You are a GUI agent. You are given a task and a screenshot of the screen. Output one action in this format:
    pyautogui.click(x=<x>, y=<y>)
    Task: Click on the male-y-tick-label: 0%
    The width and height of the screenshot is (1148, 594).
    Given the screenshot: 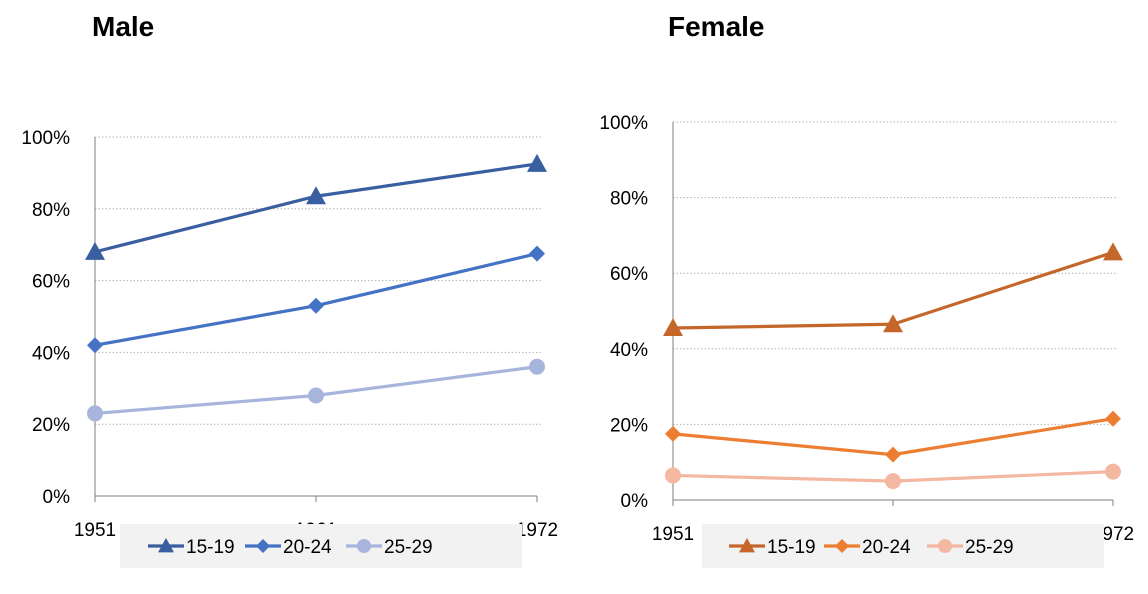 What is the action you would take?
    pyautogui.click(x=57, y=497)
    